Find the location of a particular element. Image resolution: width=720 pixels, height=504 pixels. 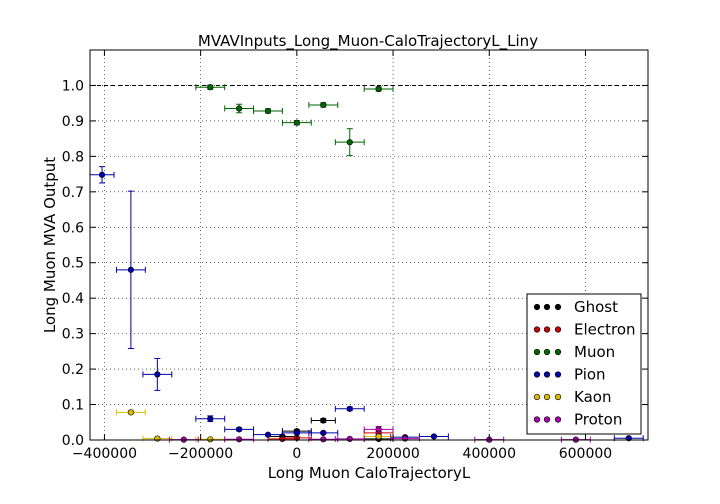

legend-item-muon: Muon is located at coordinates (574, 352).